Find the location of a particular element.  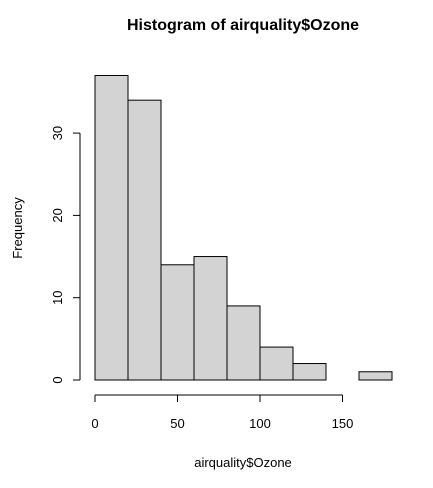

x-axis: 0 50 100 150 is located at coordinates (222, 412).